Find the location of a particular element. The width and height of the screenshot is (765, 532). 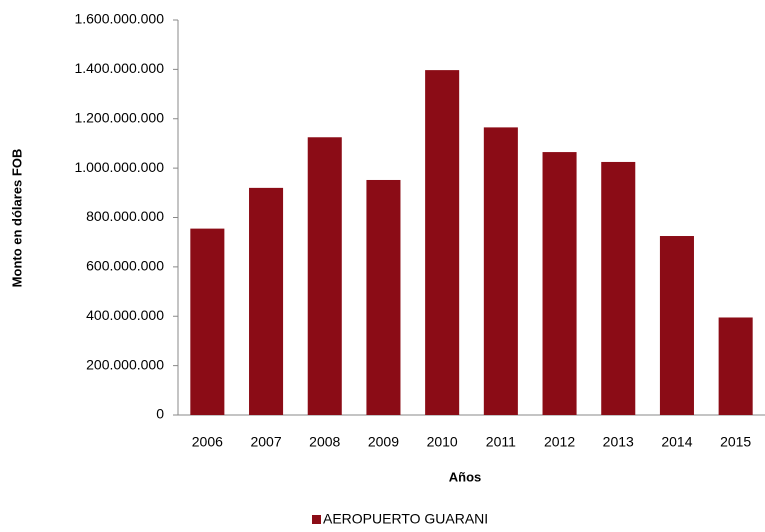

x-axis-title: Años is located at coordinates (465, 476).